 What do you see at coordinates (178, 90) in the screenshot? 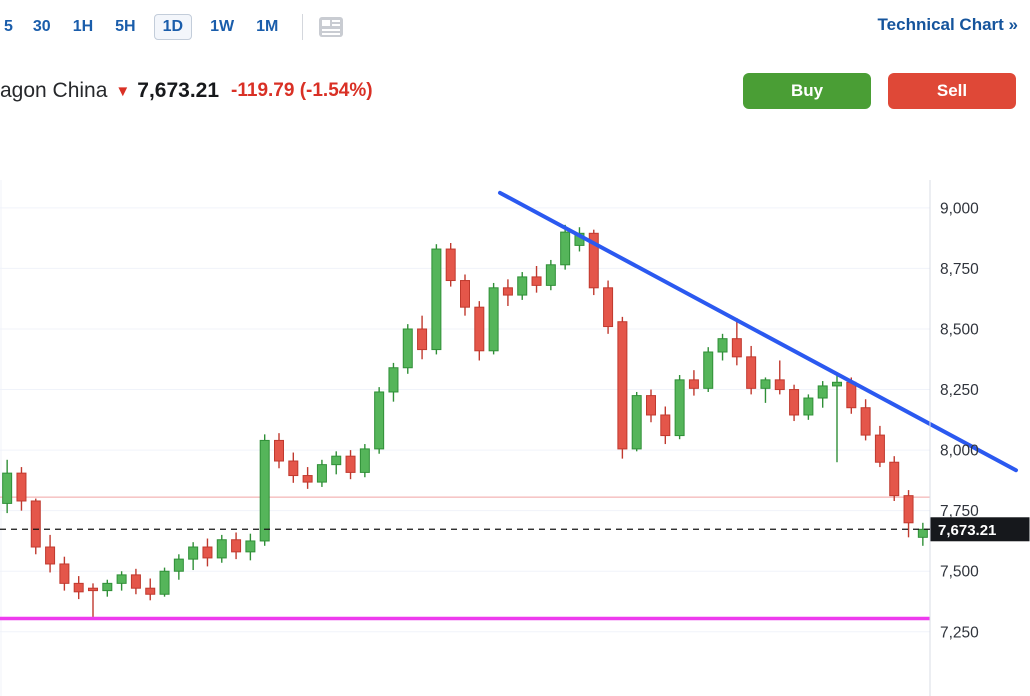
I see `last-price: 7,673.21` at bounding box center [178, 90].